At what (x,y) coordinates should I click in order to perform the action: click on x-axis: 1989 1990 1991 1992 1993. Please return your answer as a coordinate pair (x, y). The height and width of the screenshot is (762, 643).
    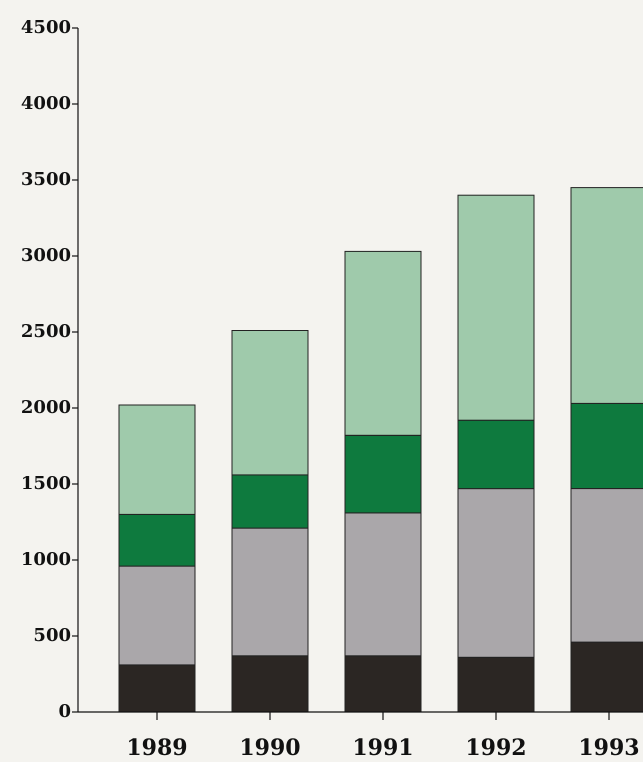
    Looking at the image, I should click on (383, 736).